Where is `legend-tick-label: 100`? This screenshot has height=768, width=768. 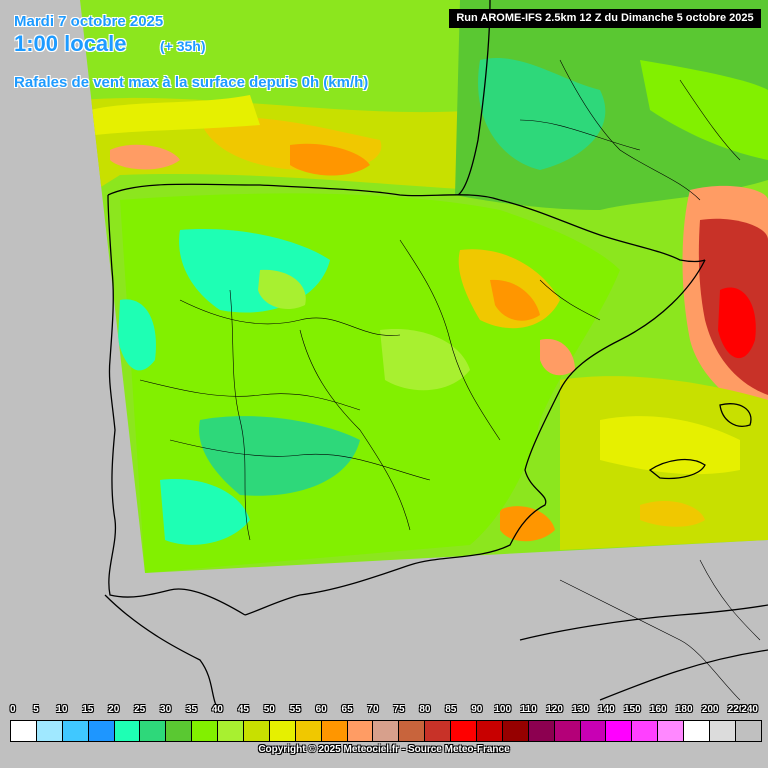
legend-tick-label: 100 is located at coordinates (503, 709).